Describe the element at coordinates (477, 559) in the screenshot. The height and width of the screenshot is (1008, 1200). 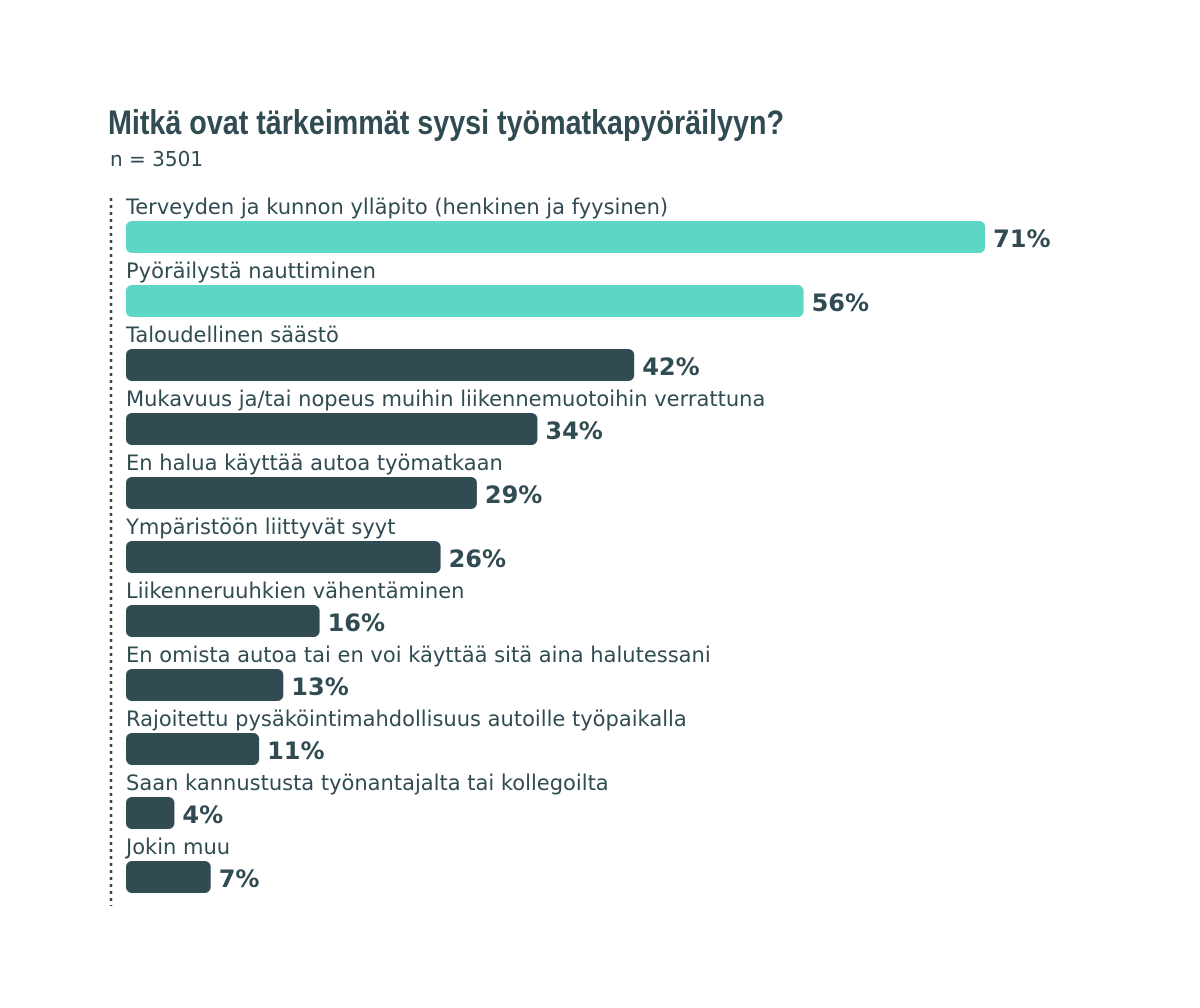
I see `value-label: 26%` at that location.